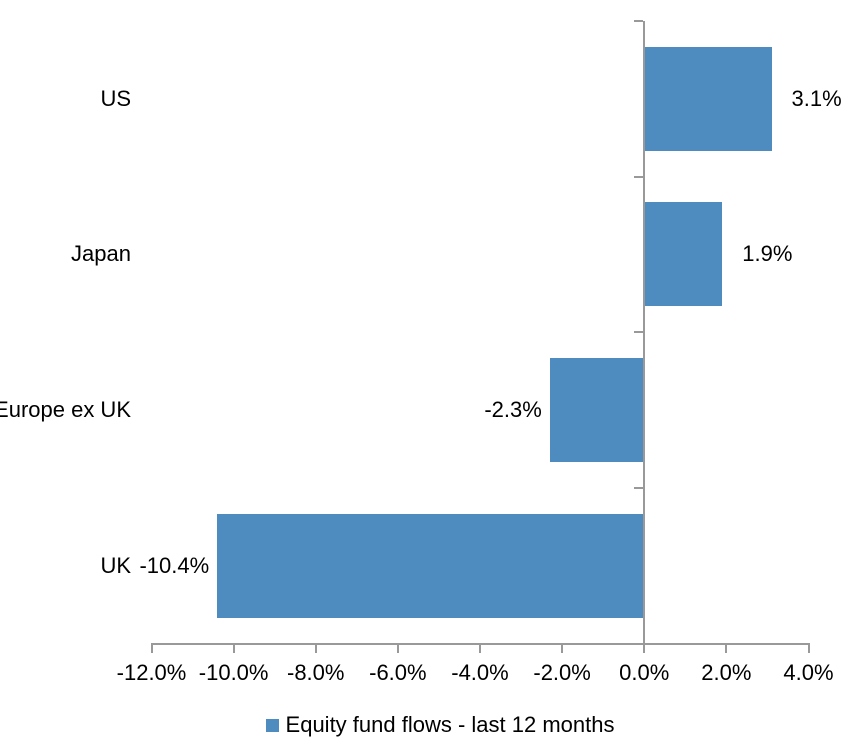 Image resolution: width=852 pixels, height=747 pixels. What do you see at coordinates (431, 565) in the screenshot?
I see `bar-uk` at bounding box center [431, 565].